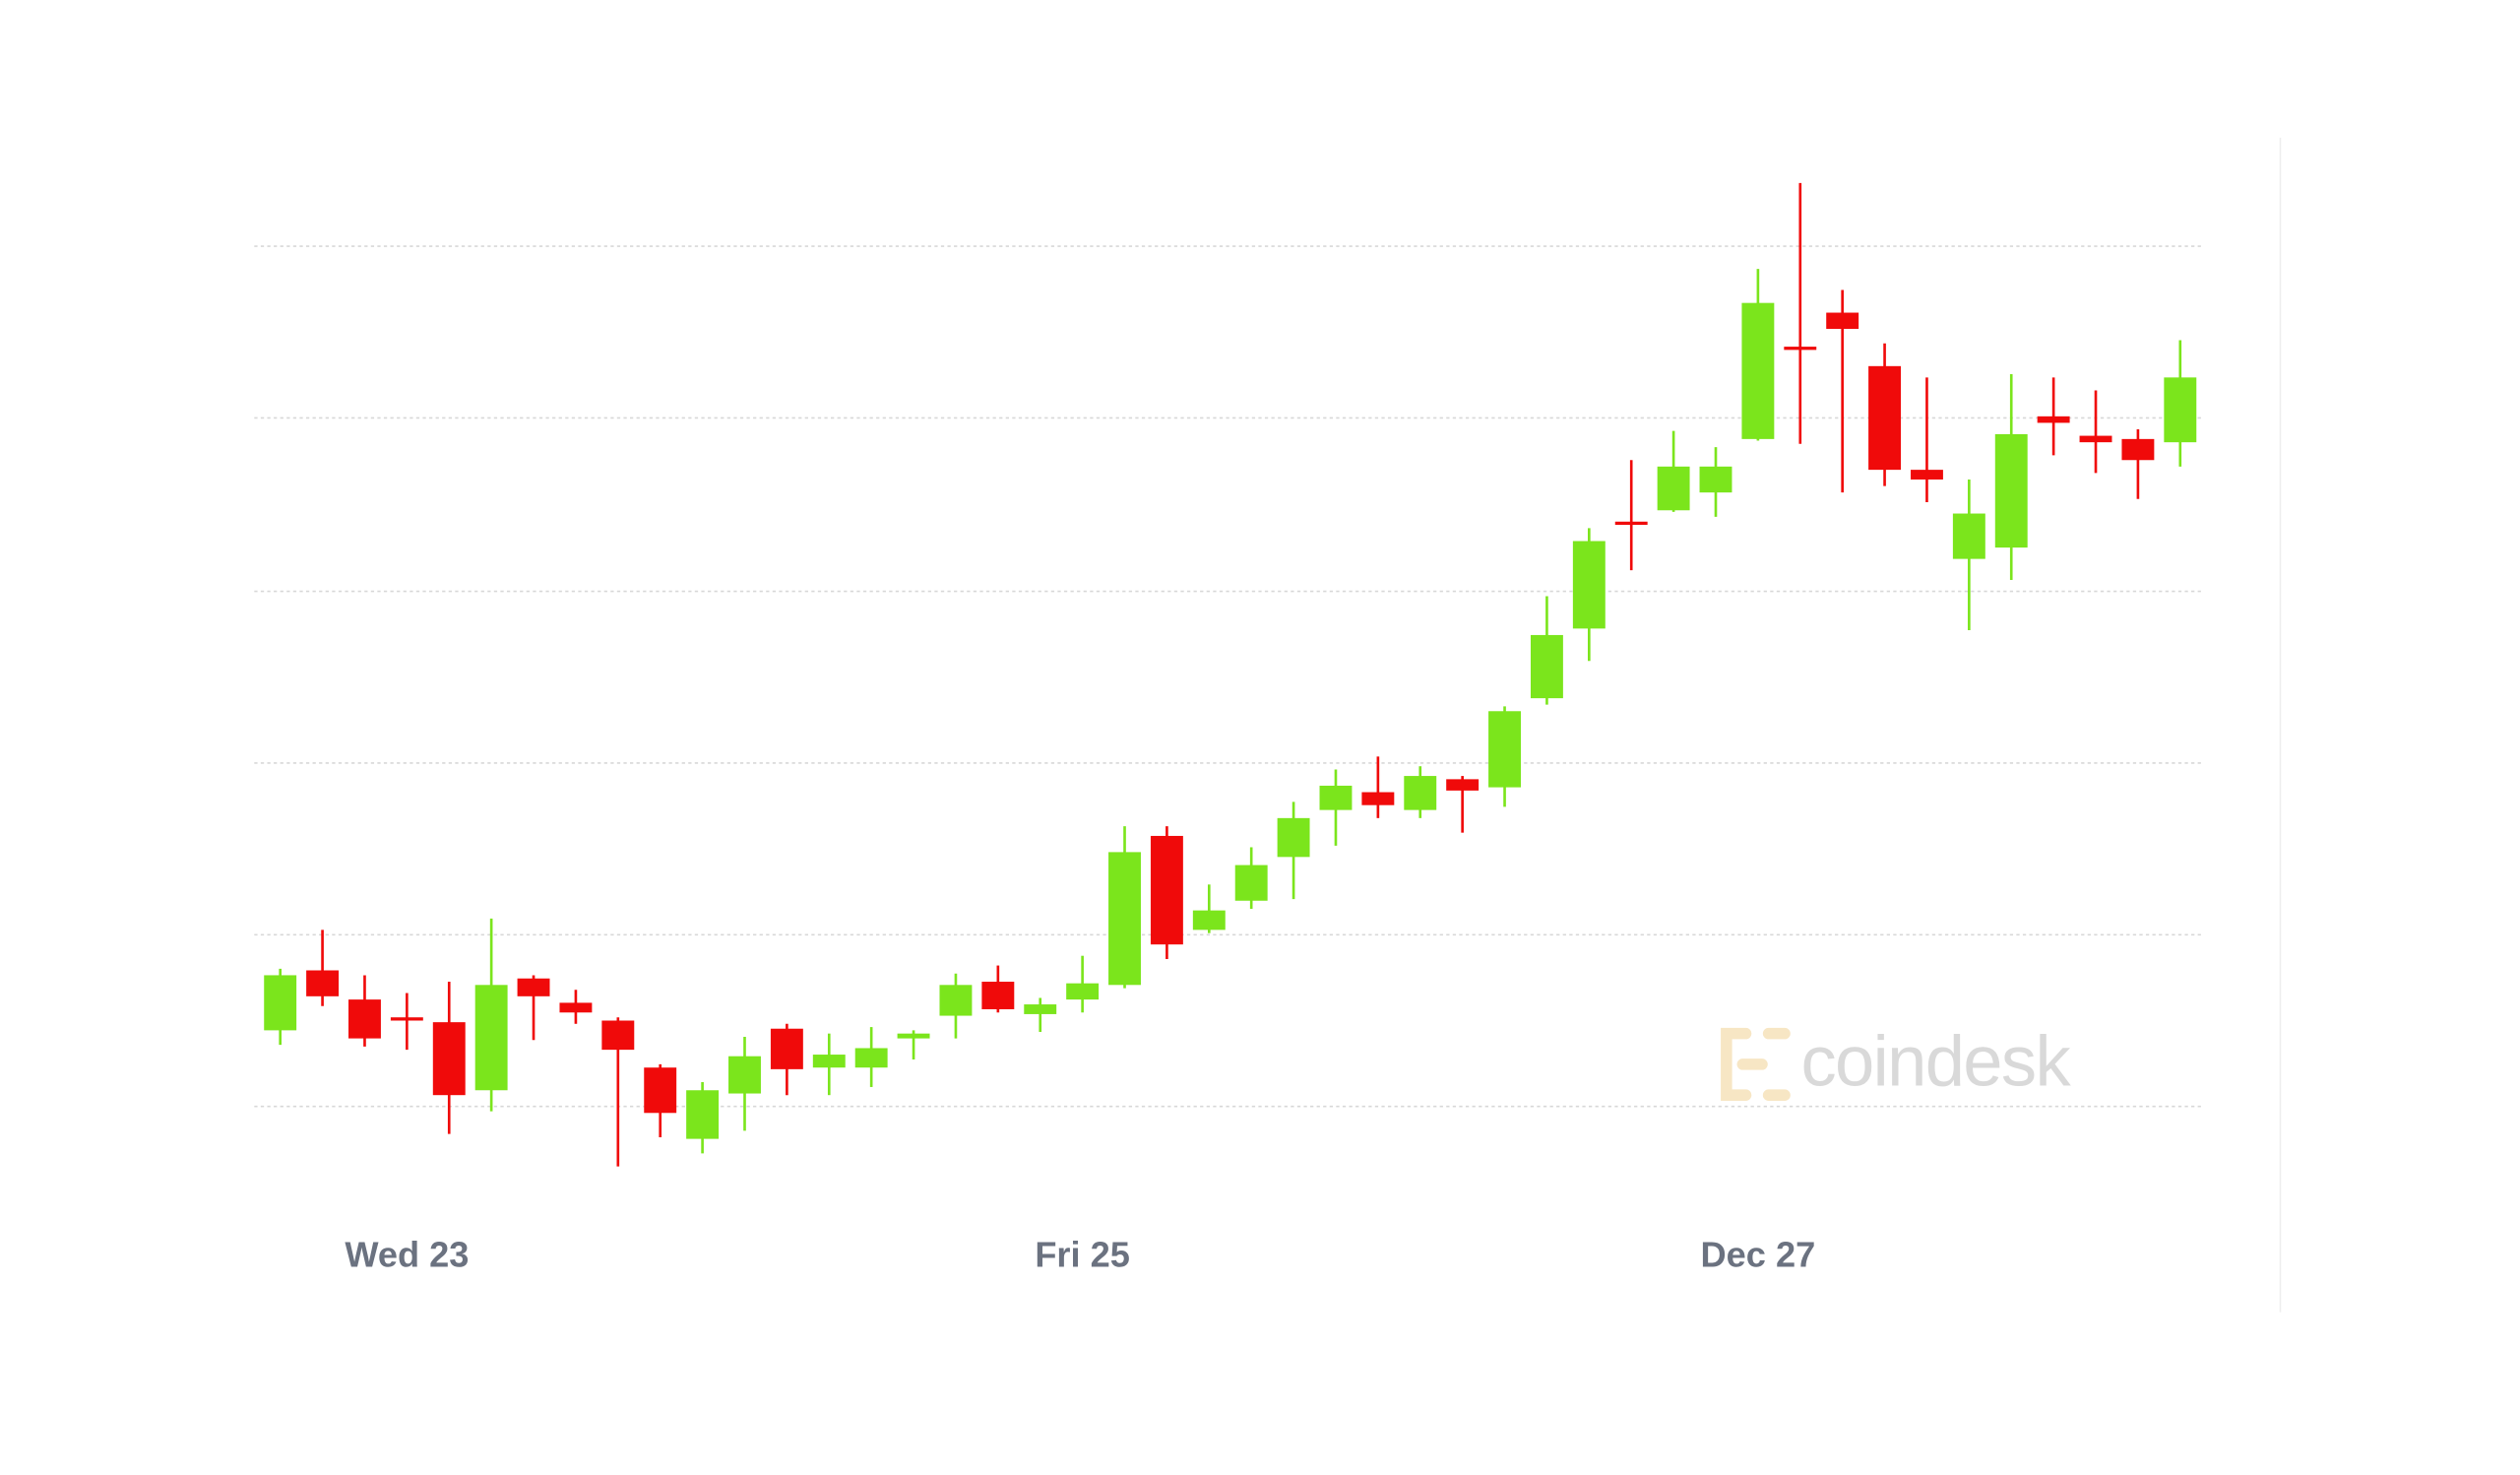  I want to click on x-tick-label: Fri 25, so click(1082, 1255).